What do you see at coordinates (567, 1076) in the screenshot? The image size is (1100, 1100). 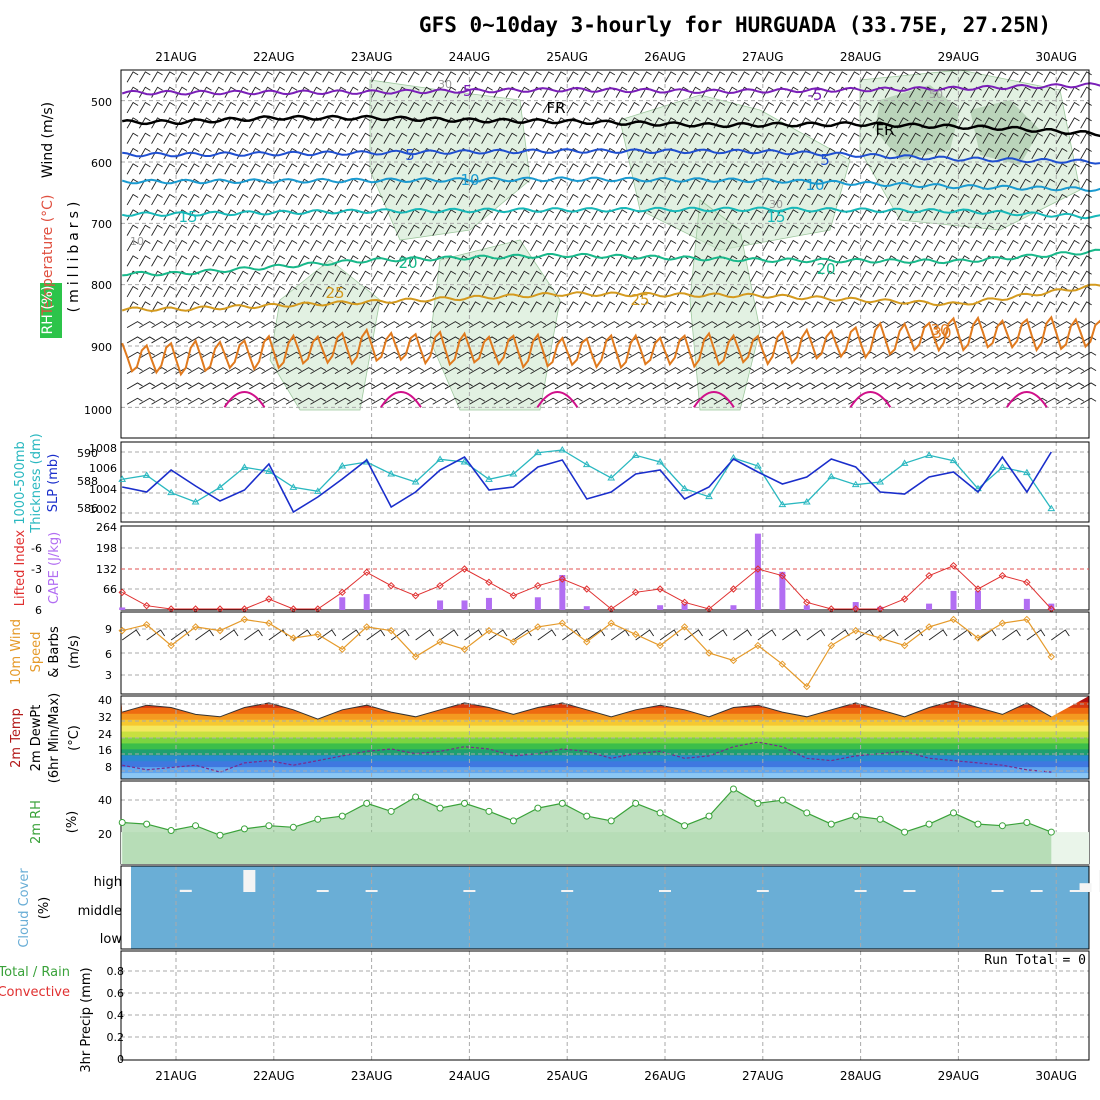 I see `date-bottom-4: 25AUG` at bounding box center [567, 1076].